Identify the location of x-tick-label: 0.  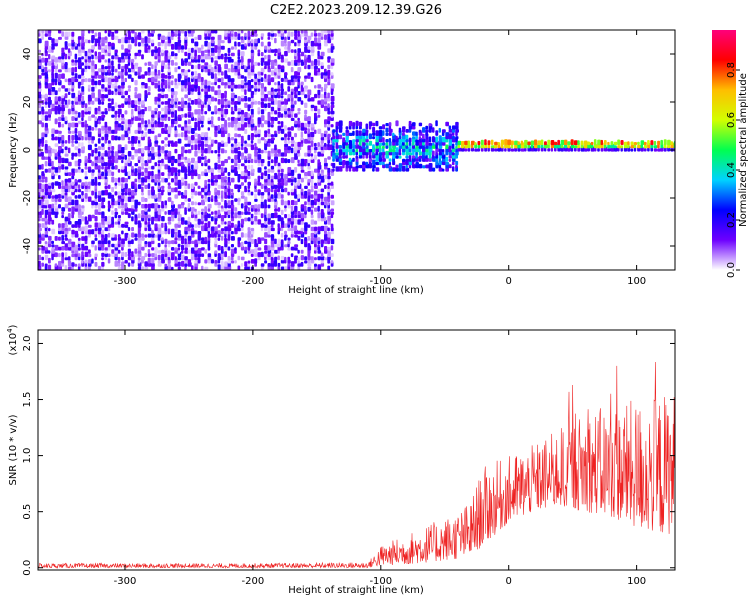
(509, 281).